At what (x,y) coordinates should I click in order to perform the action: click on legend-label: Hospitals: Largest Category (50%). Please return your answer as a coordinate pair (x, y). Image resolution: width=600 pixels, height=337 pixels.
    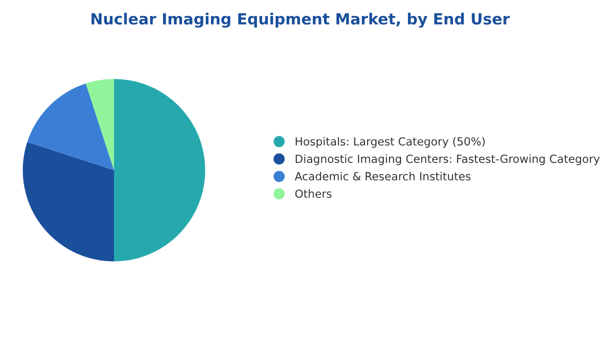
    Looking at the image, I should click on (390, 142).